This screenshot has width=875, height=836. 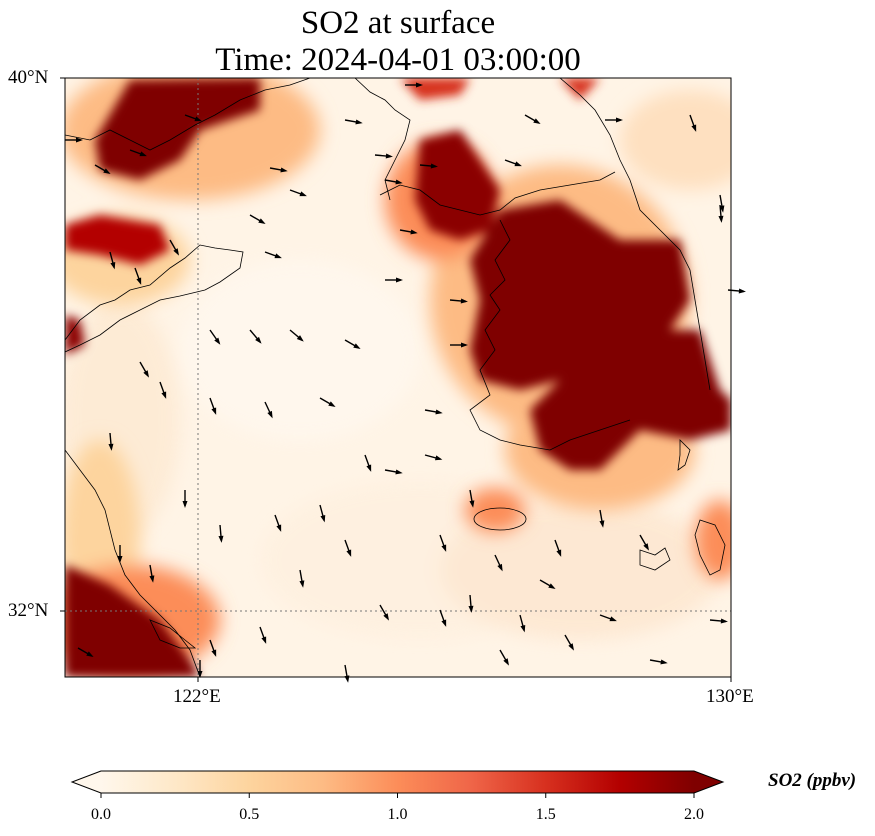 I want to click on colorbar-extend-max, so click(x=708, y=782).